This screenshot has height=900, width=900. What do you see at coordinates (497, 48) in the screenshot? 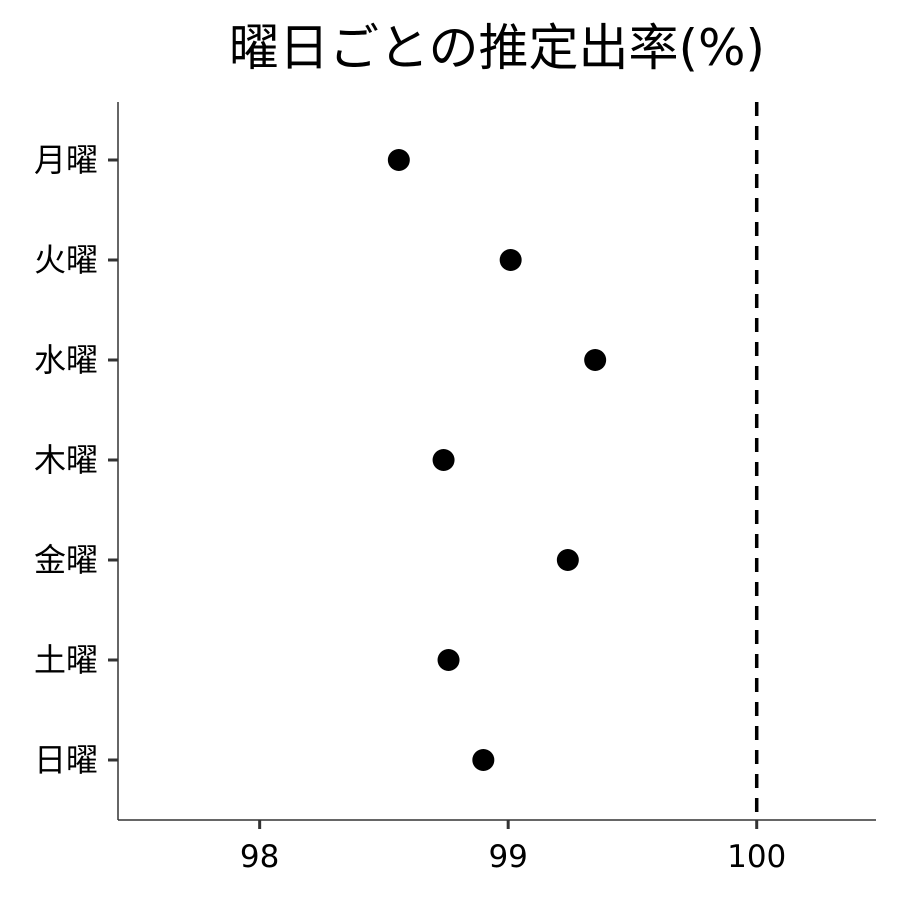
I see `chart-title: 曜日ごとの推定出率(%)` at bounding box center [497, 48].